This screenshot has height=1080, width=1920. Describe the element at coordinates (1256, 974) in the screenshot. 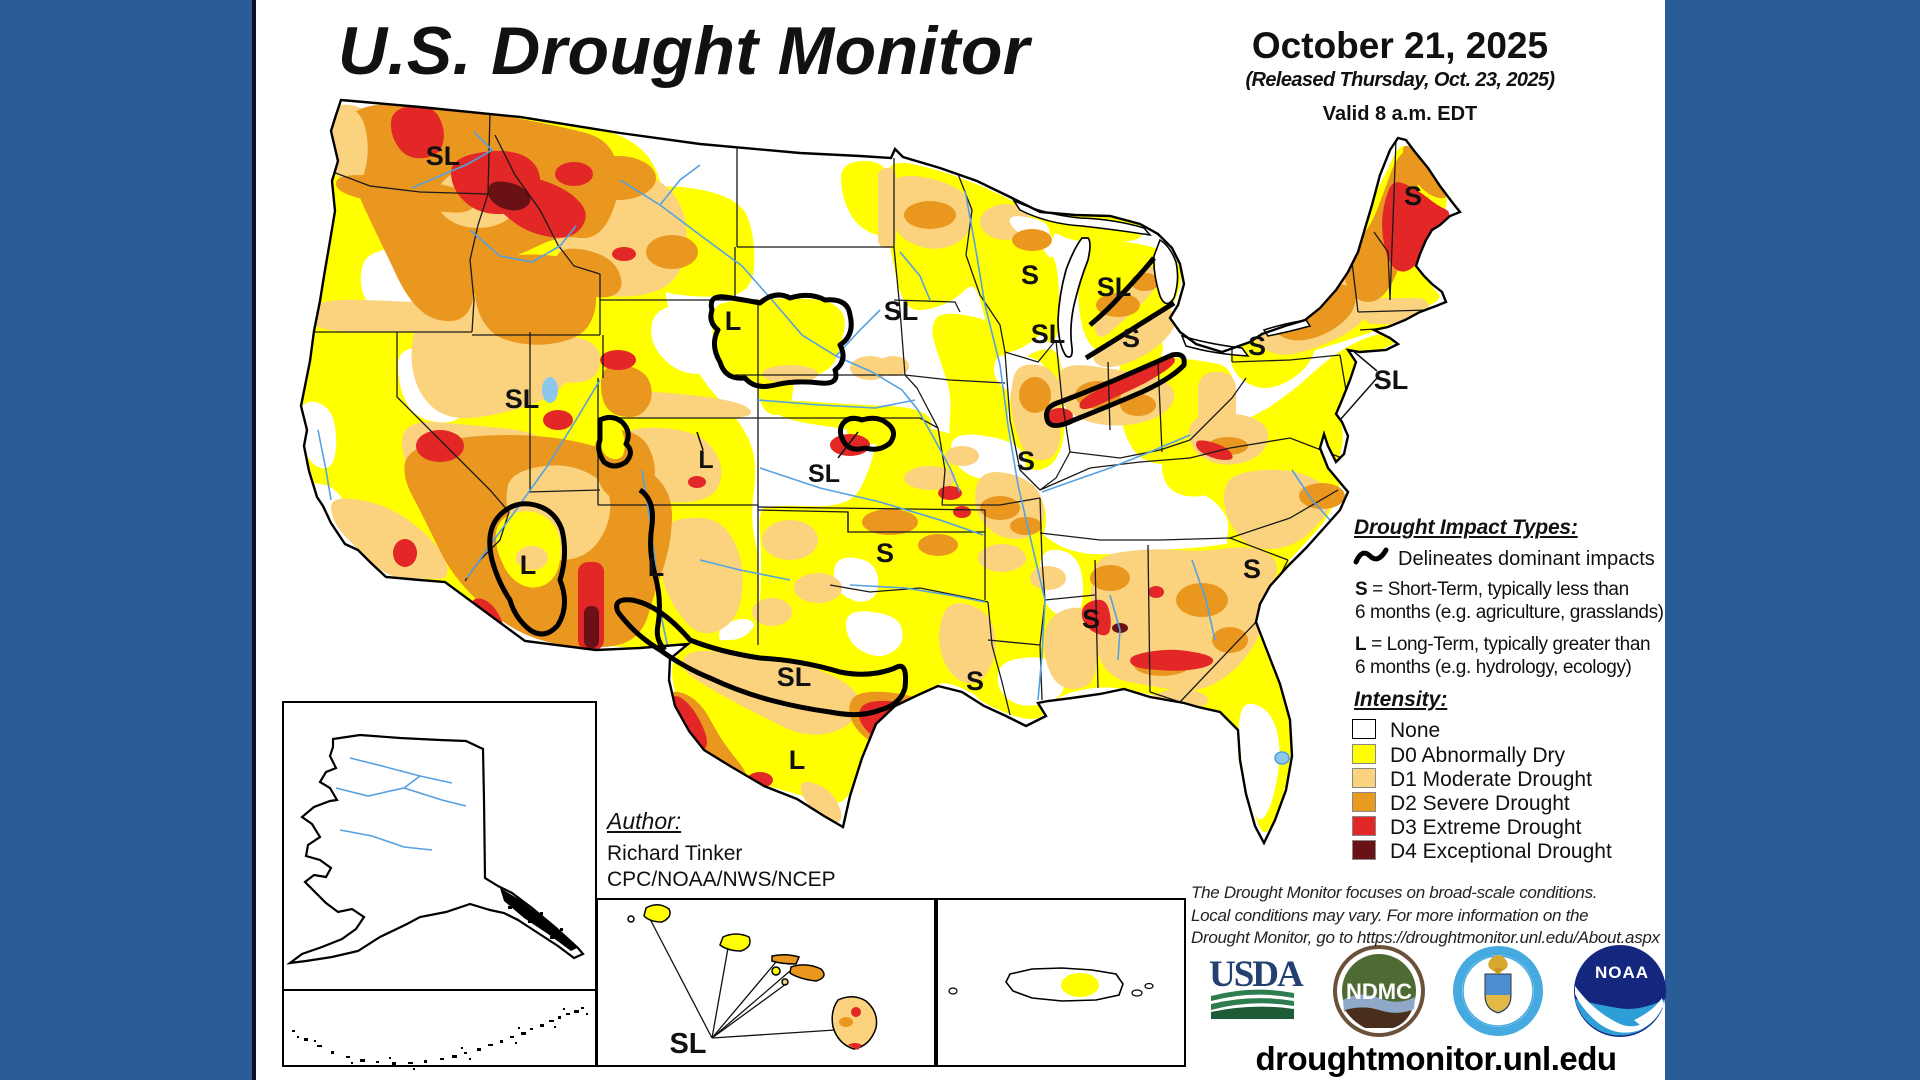

I see `svg-text: USDA` at that location.